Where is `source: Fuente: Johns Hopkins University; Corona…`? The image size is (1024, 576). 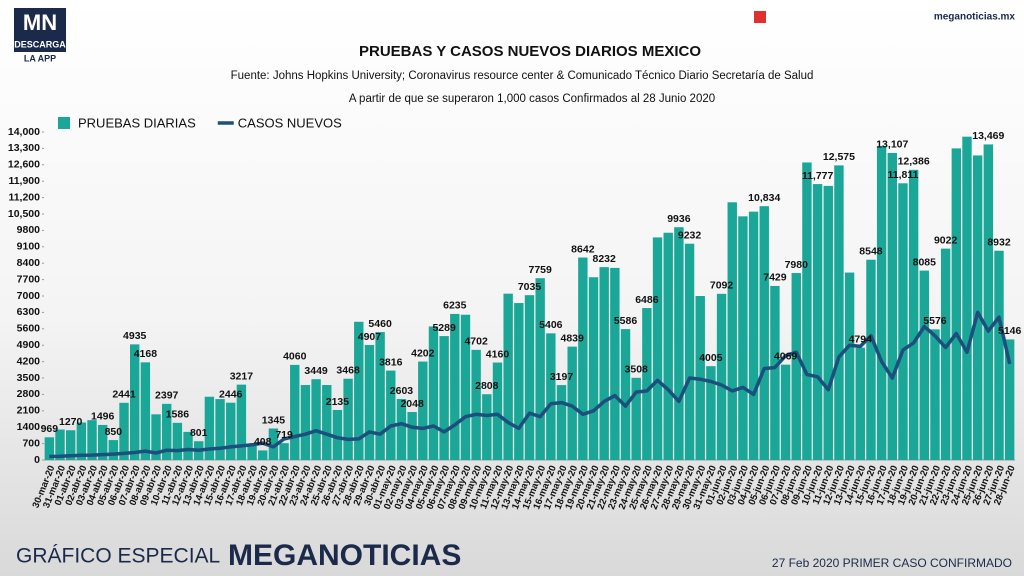
source: Fuente: Johns Hopkins University; Corona… is located at coordinates (522, 76).